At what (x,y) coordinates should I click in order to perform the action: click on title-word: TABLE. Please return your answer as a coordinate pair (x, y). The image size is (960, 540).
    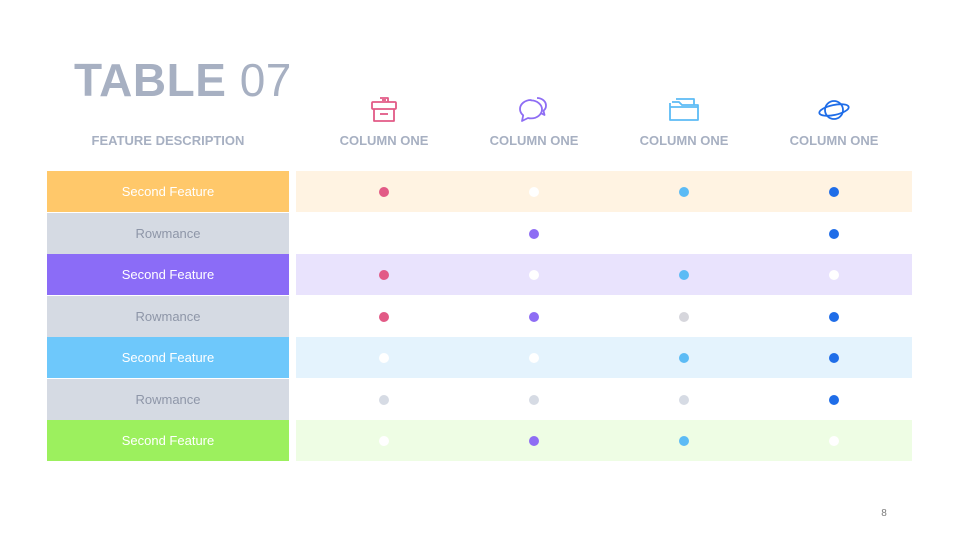
    Looking at the image, I should click on (150, 80).